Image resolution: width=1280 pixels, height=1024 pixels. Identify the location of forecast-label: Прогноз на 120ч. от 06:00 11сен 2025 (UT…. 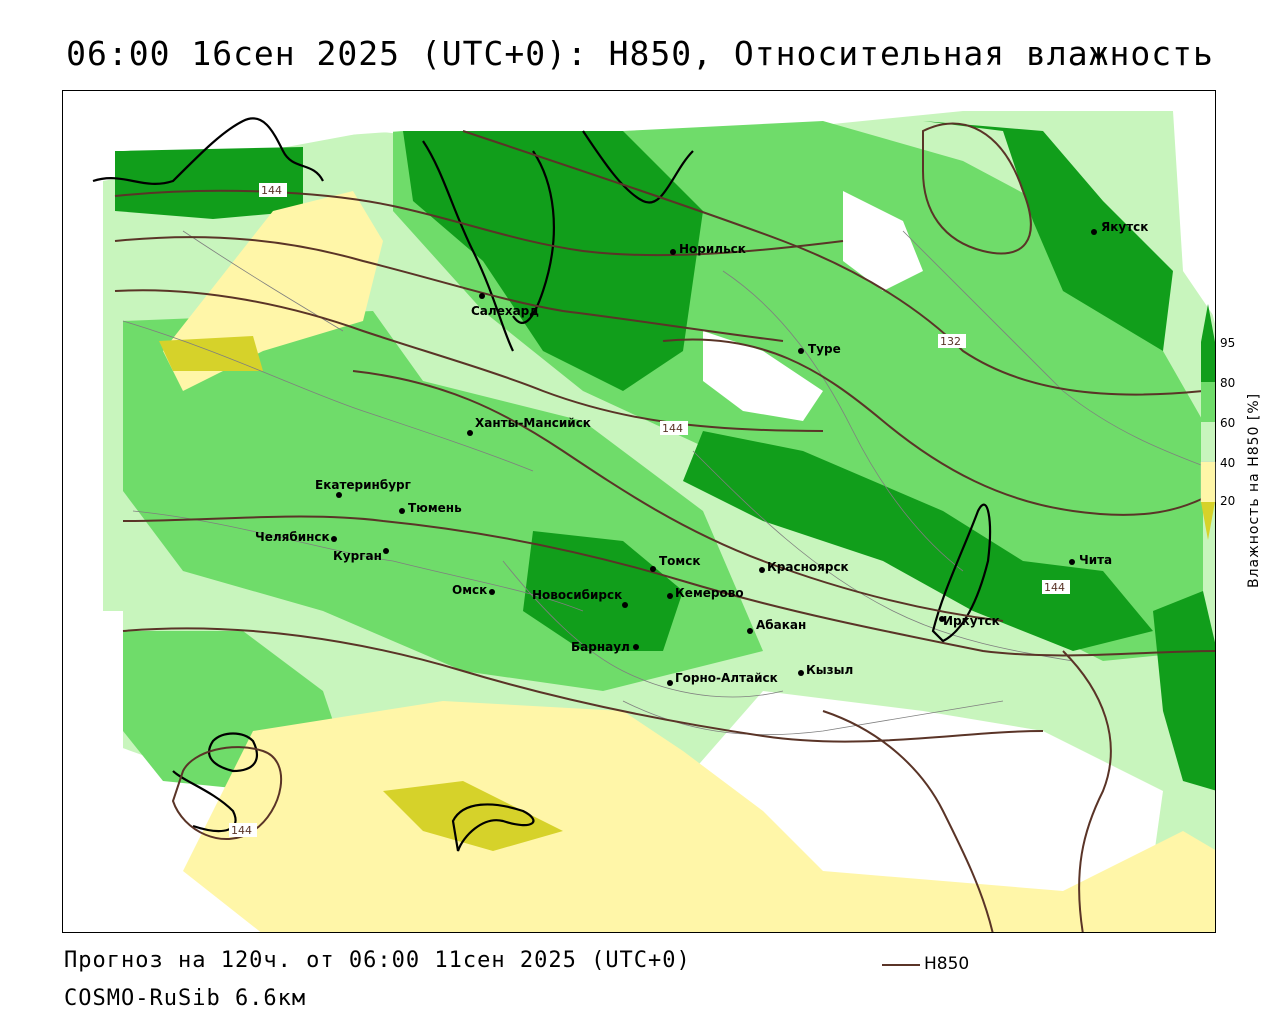
(377, 960).